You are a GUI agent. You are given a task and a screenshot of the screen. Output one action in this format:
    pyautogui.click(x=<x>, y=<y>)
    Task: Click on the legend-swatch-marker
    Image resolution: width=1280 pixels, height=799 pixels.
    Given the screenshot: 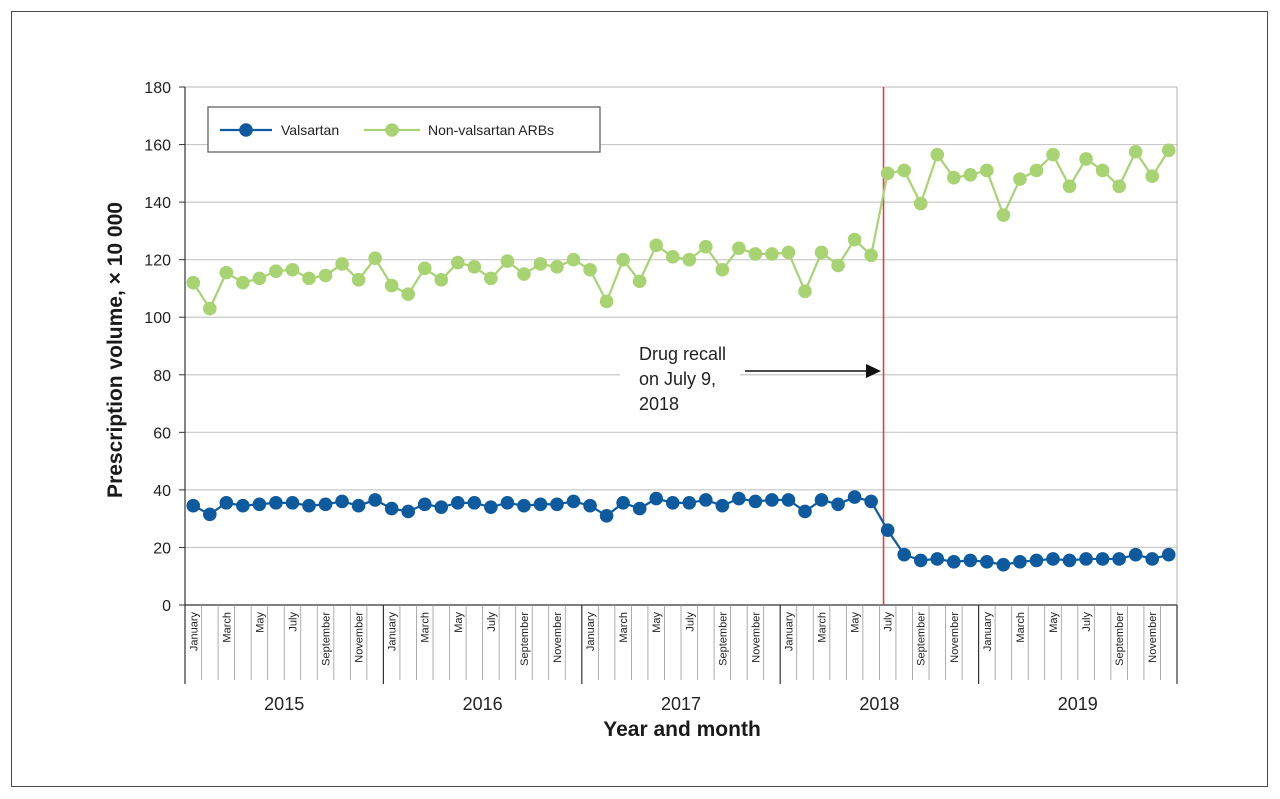 What is the action you would take?
    pyautogui.click(x=246, y=130)
    